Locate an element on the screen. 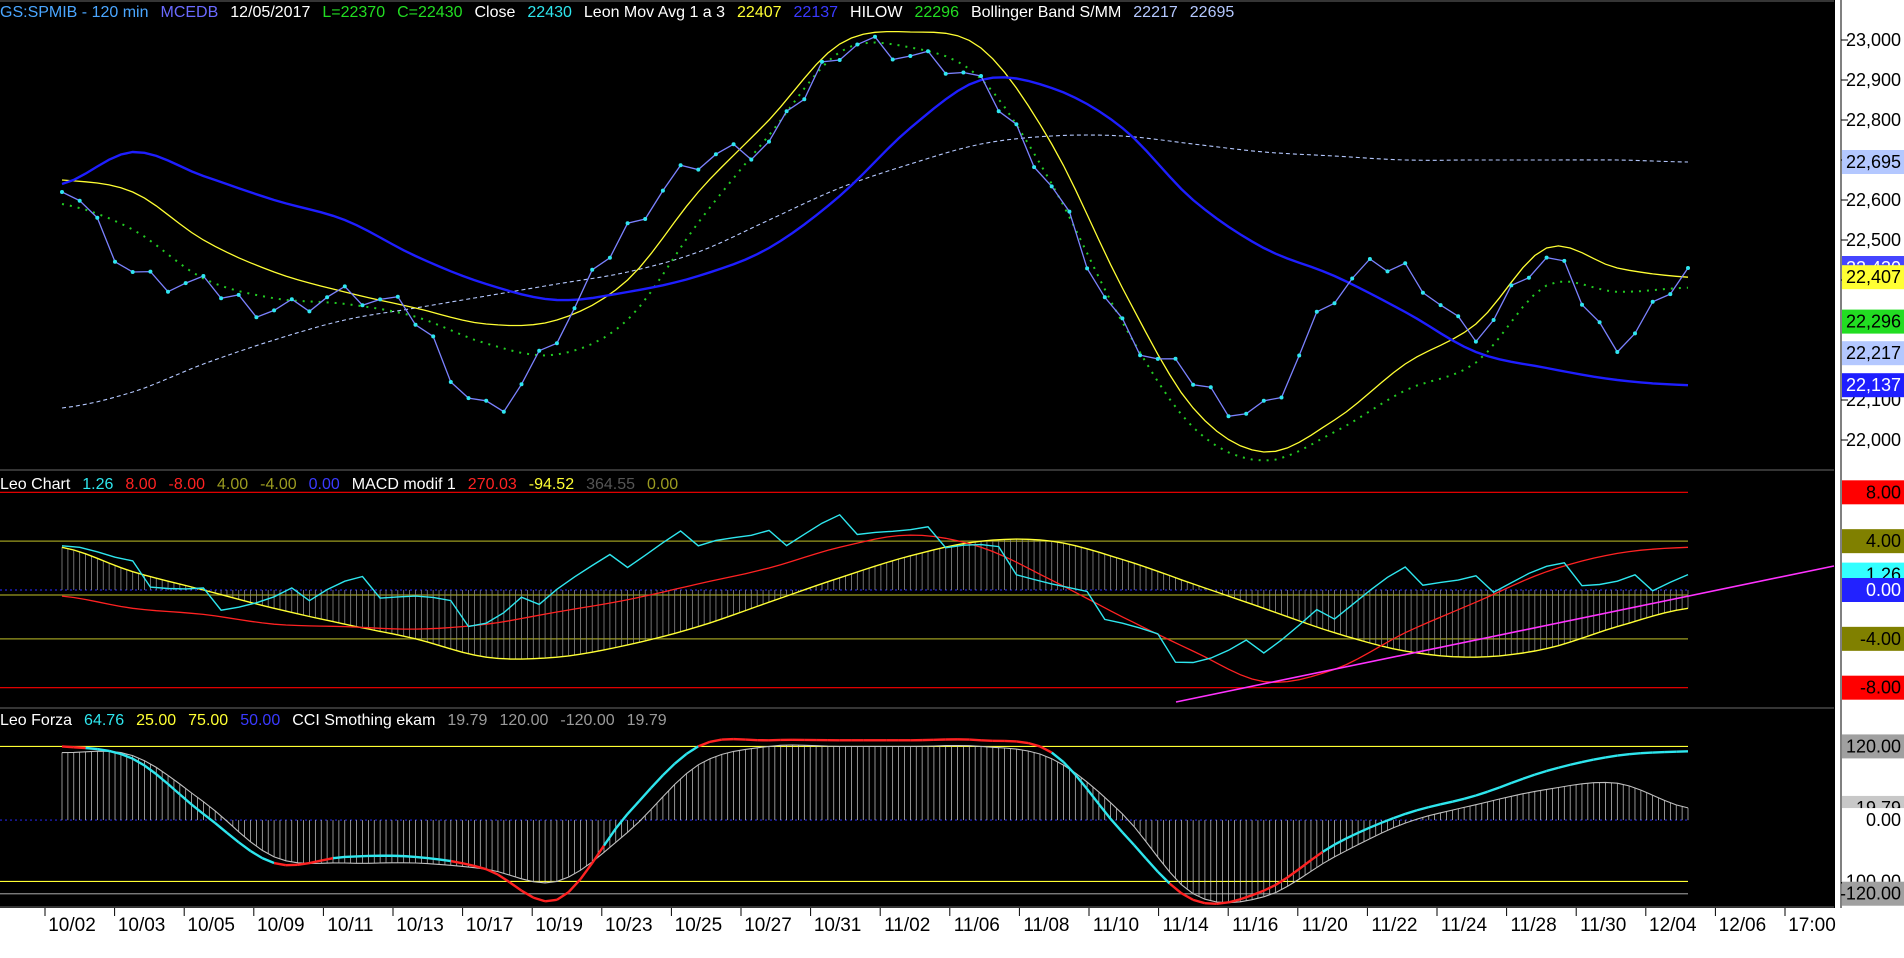  time-tick-label: 11/10 is located at coordinates (1116, 925).